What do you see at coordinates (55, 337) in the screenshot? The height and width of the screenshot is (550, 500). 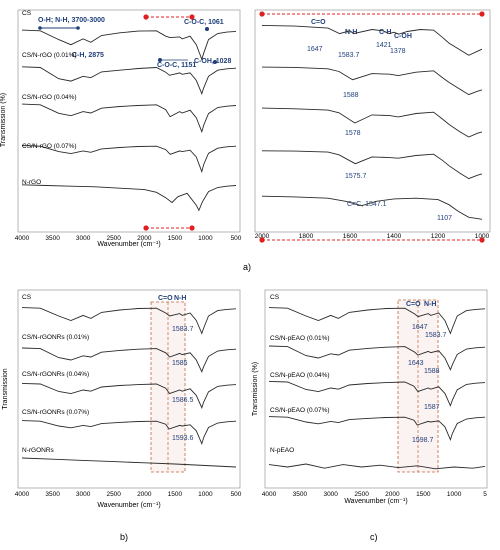 I see `series-label: CS/N-rGONRs (0.01%)` at bounding box center [55, 337].